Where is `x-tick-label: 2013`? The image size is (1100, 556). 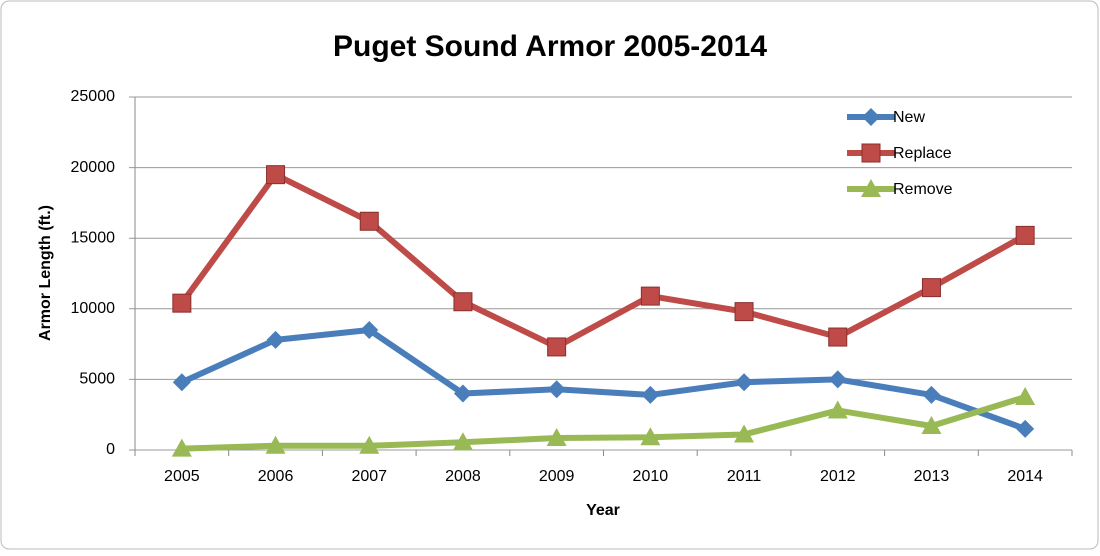
x-tick-label: 2013 is located at coordinates (932, 476).